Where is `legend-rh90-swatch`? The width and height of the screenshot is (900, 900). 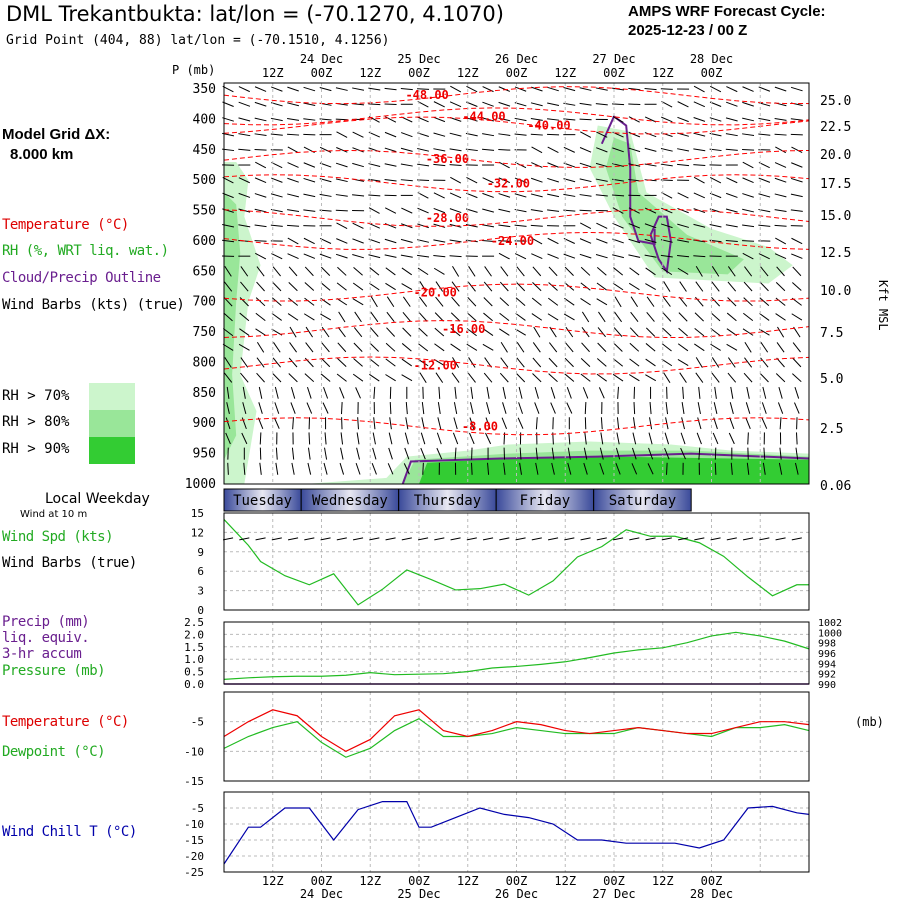 legend-rh90-swatch is located at coordinates (112, 450).